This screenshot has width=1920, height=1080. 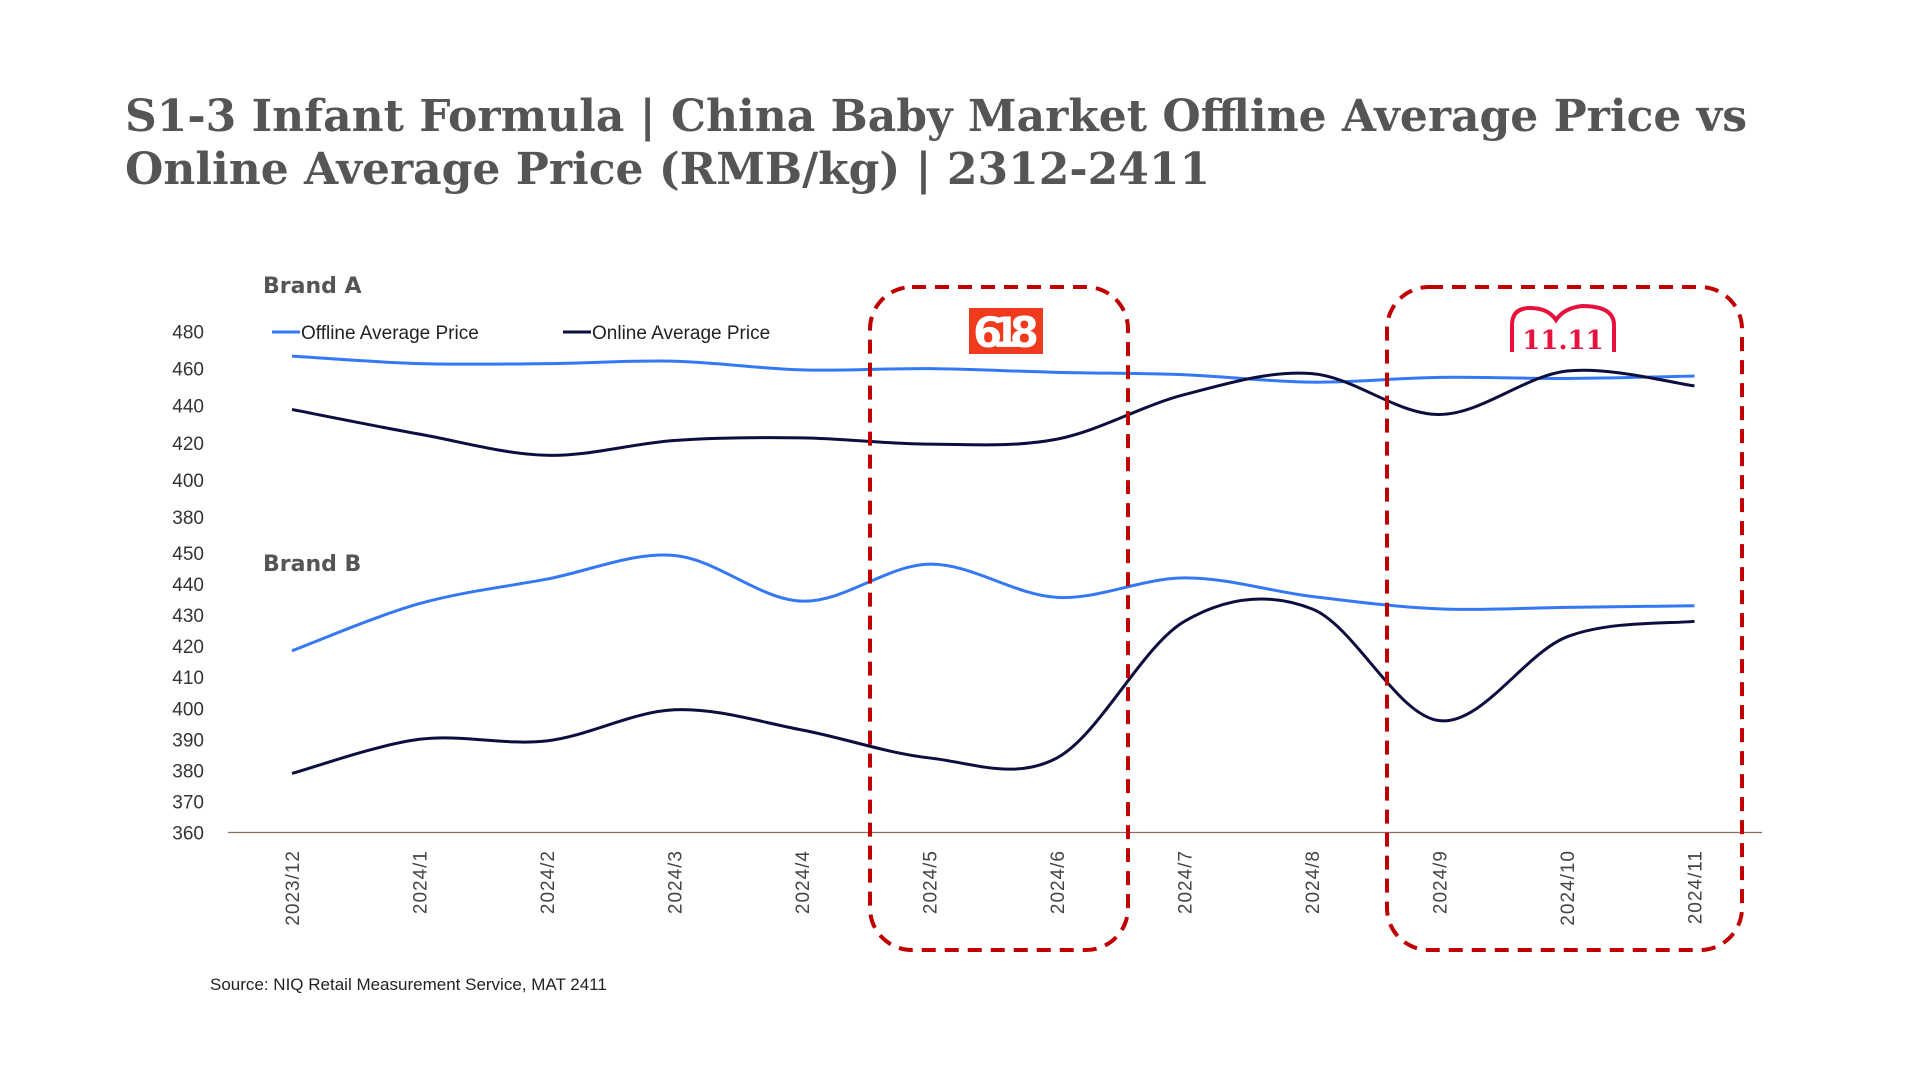 I want to click on x-tick-label: 2024/9, so click(x=1441, y=882).